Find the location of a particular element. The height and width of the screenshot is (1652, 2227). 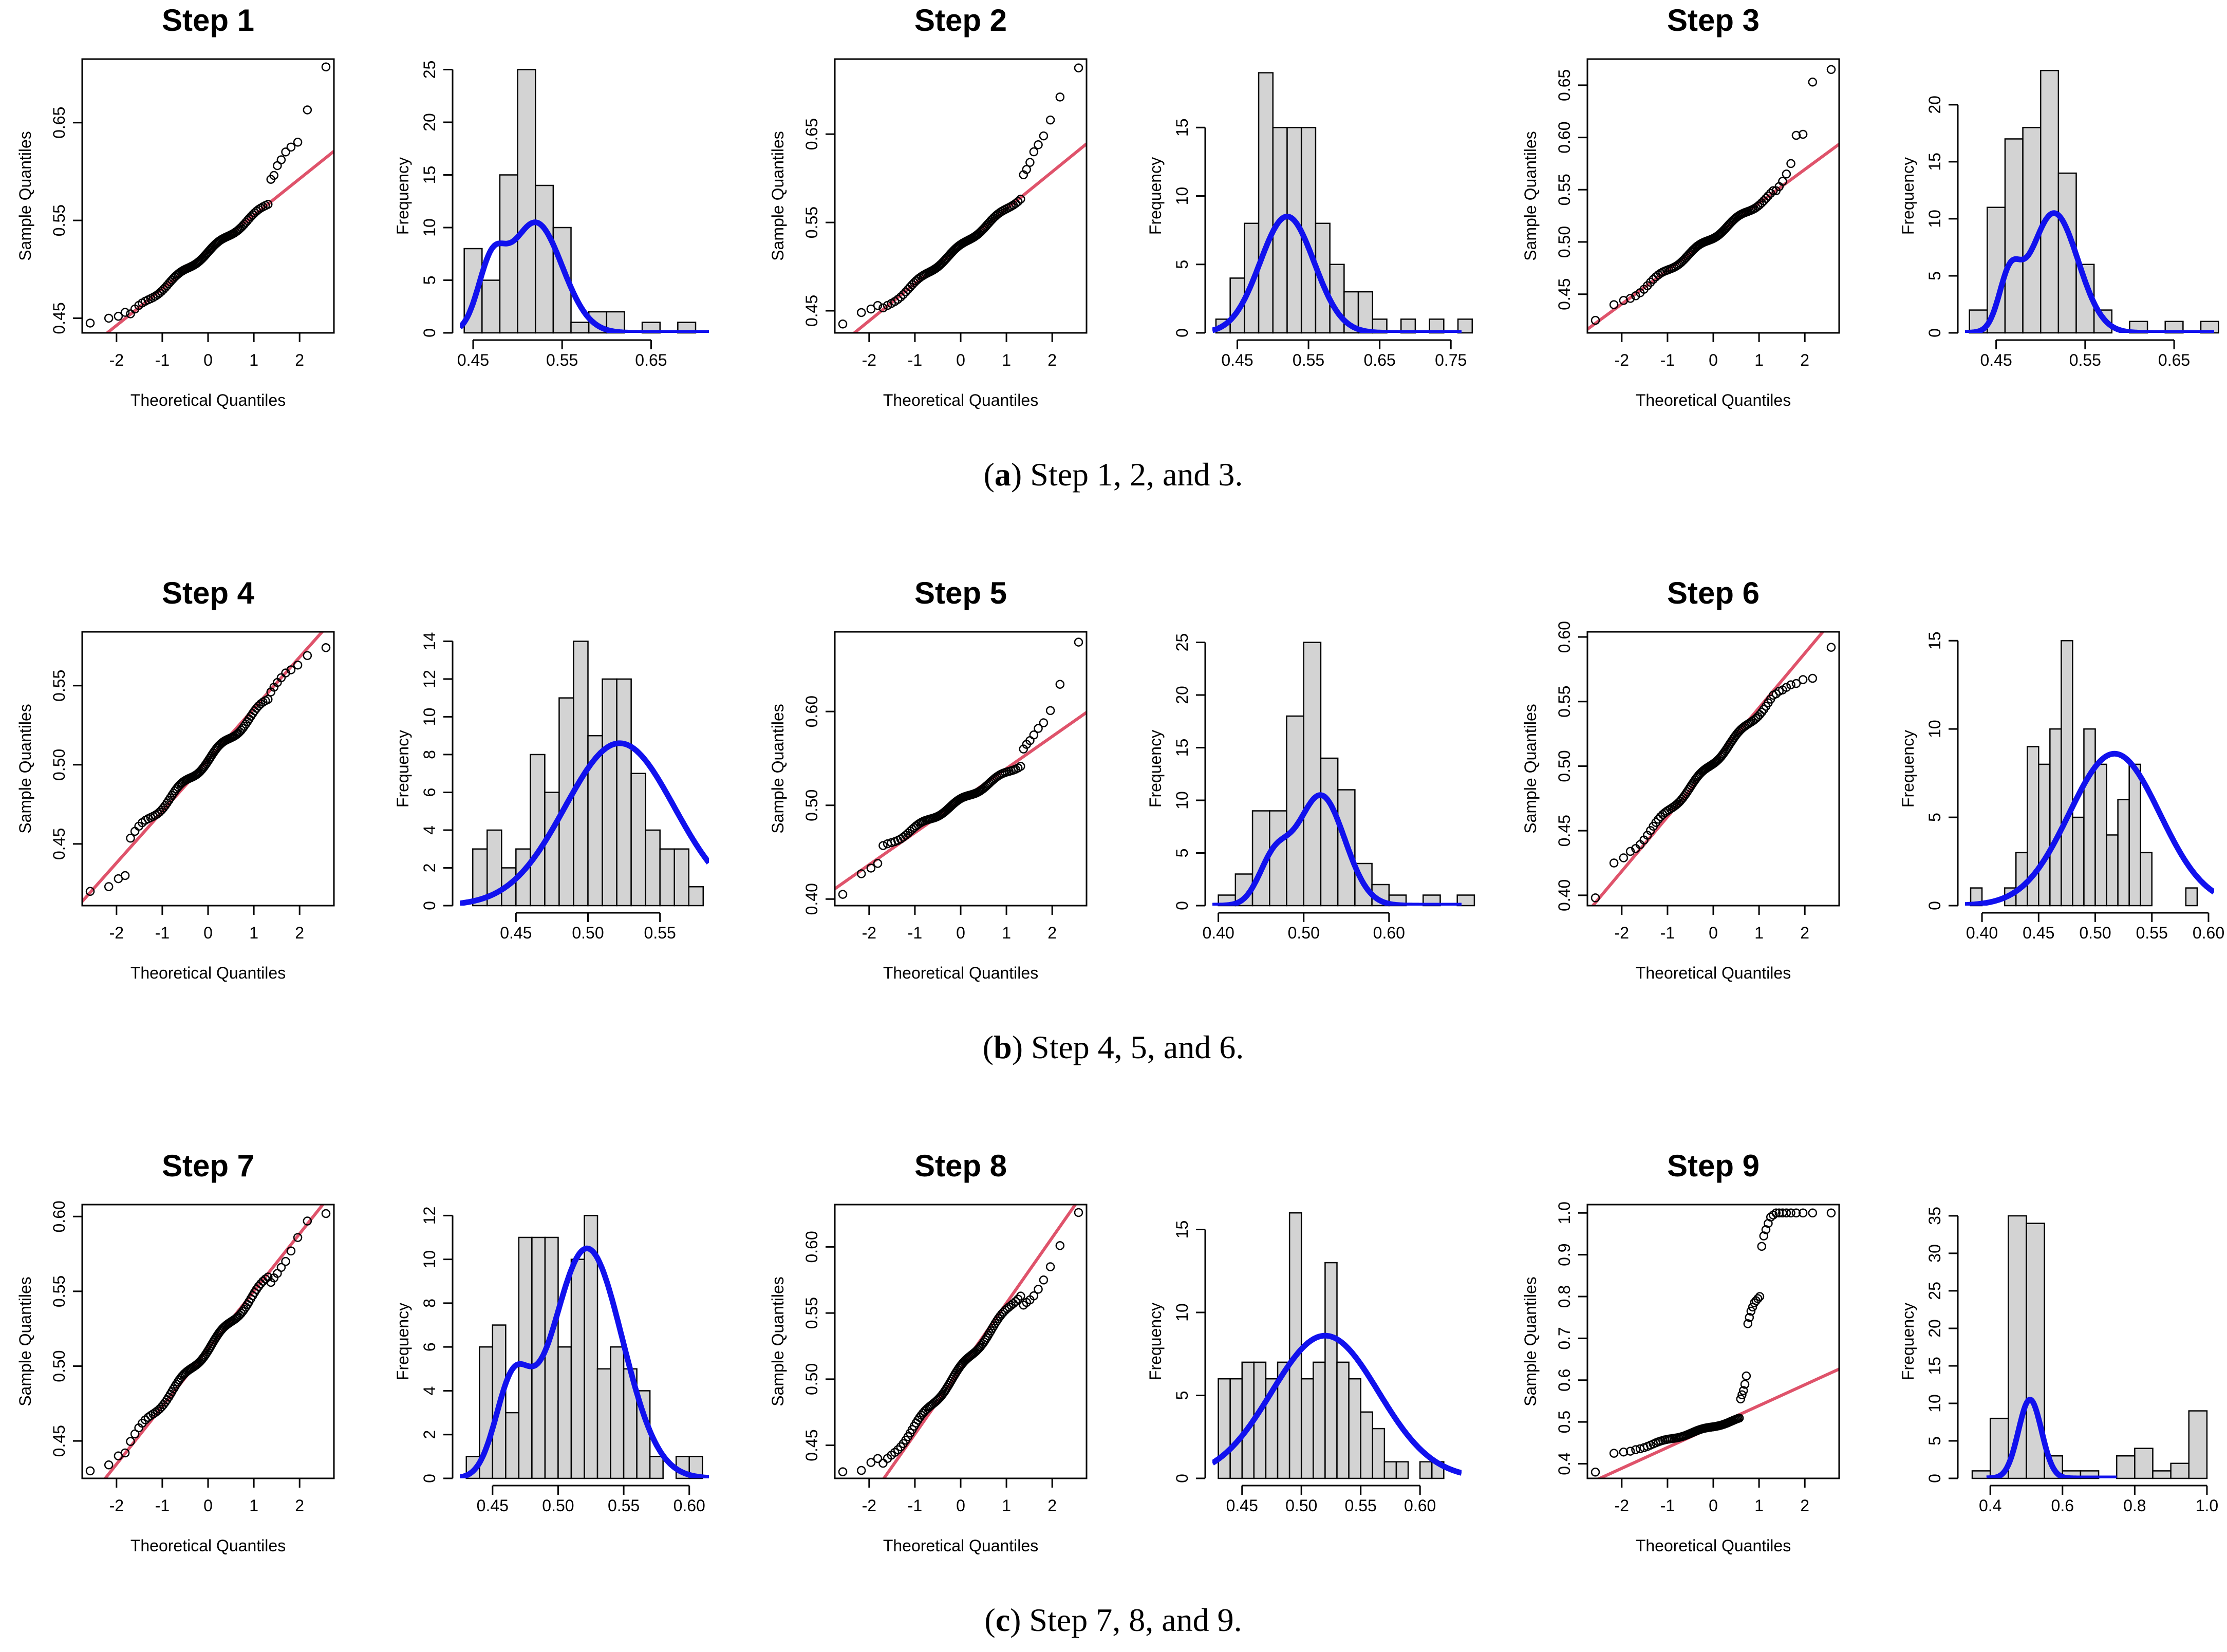

histogram-bars is located at coordinates (2084, 774).